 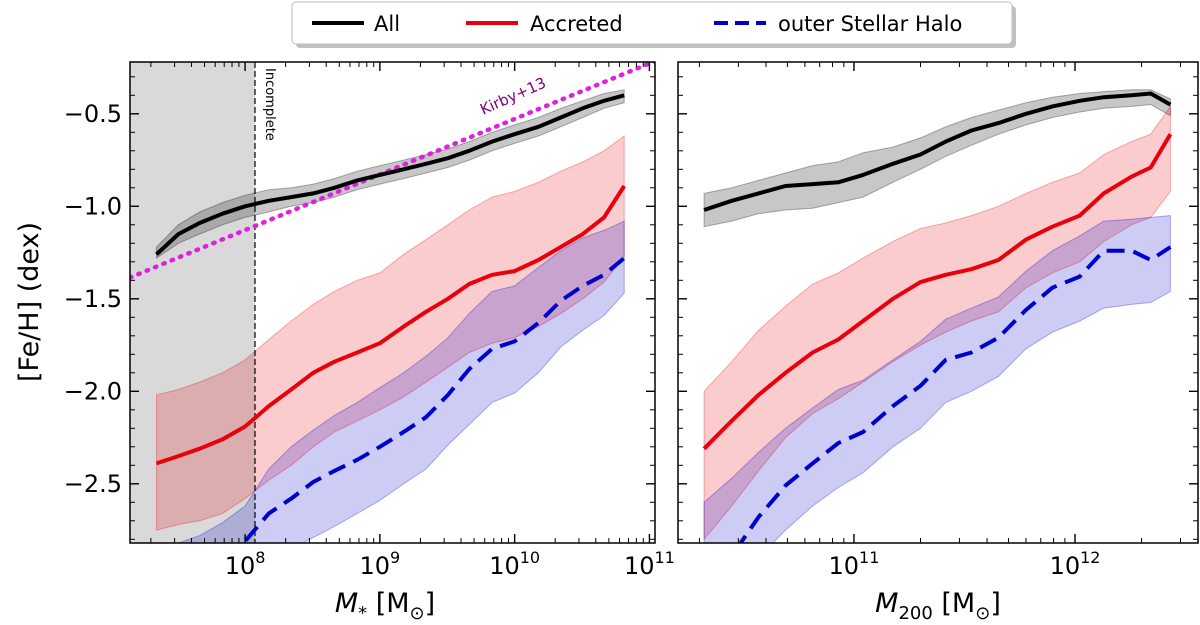 What do you see at coordinates (379, 564) in the screenshot?
I see `x-tick-label: 10⁹` at bounding box center [379, 564].